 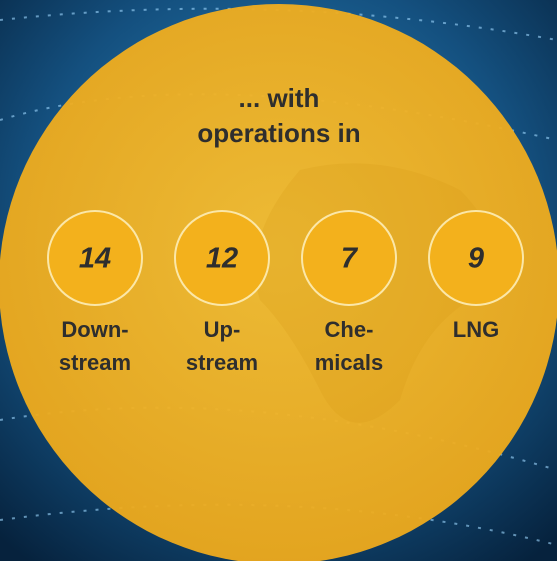 I want to click on item-label: micals, so click(x=349, y=362).